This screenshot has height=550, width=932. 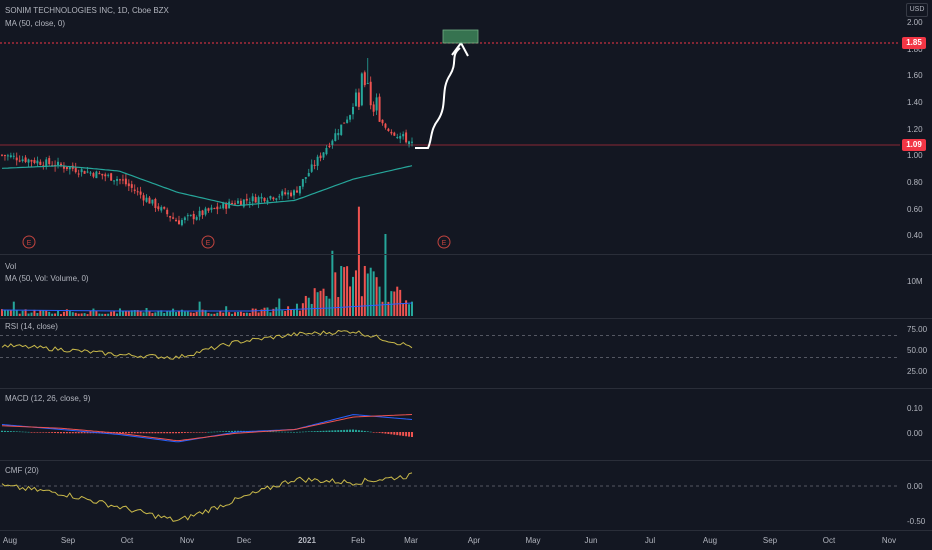 I want to click on time-tick: Mar, so click(x=411, y=540).